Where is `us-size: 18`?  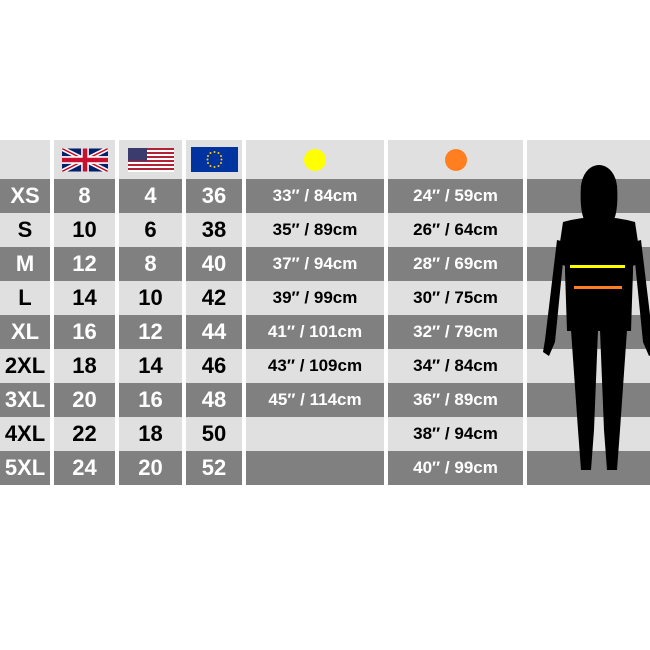
us-size: 18 is located at coordinates (150, 434).